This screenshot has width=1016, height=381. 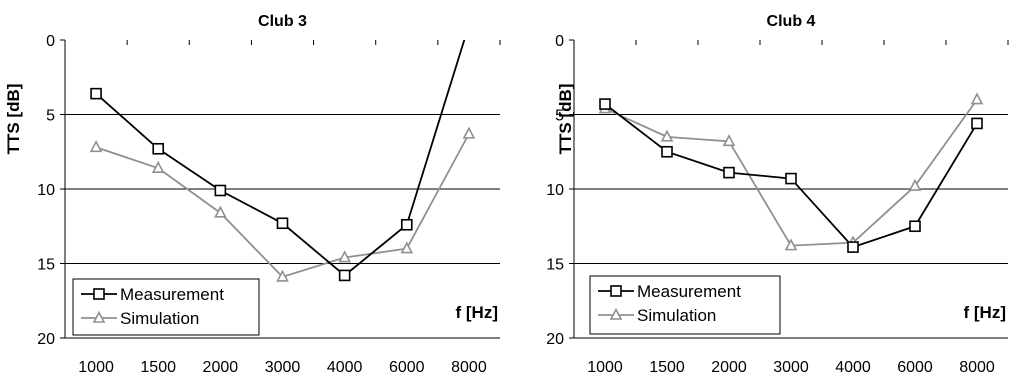 I want to click on series-line-simulation, so click(x=791, y=173).